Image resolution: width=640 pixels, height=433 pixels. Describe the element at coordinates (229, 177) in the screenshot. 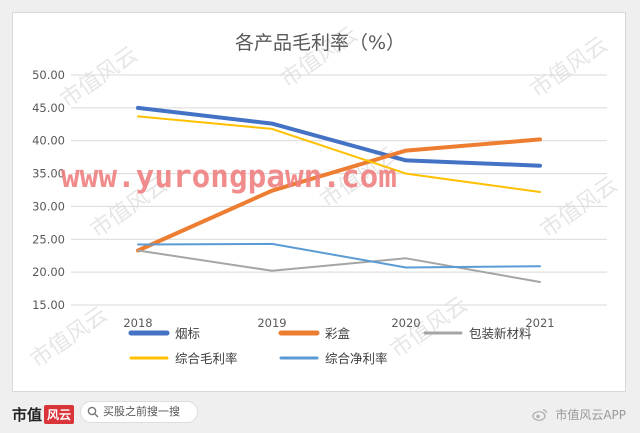

I see `url-watermark: www.yurongpawn.com` at that location.